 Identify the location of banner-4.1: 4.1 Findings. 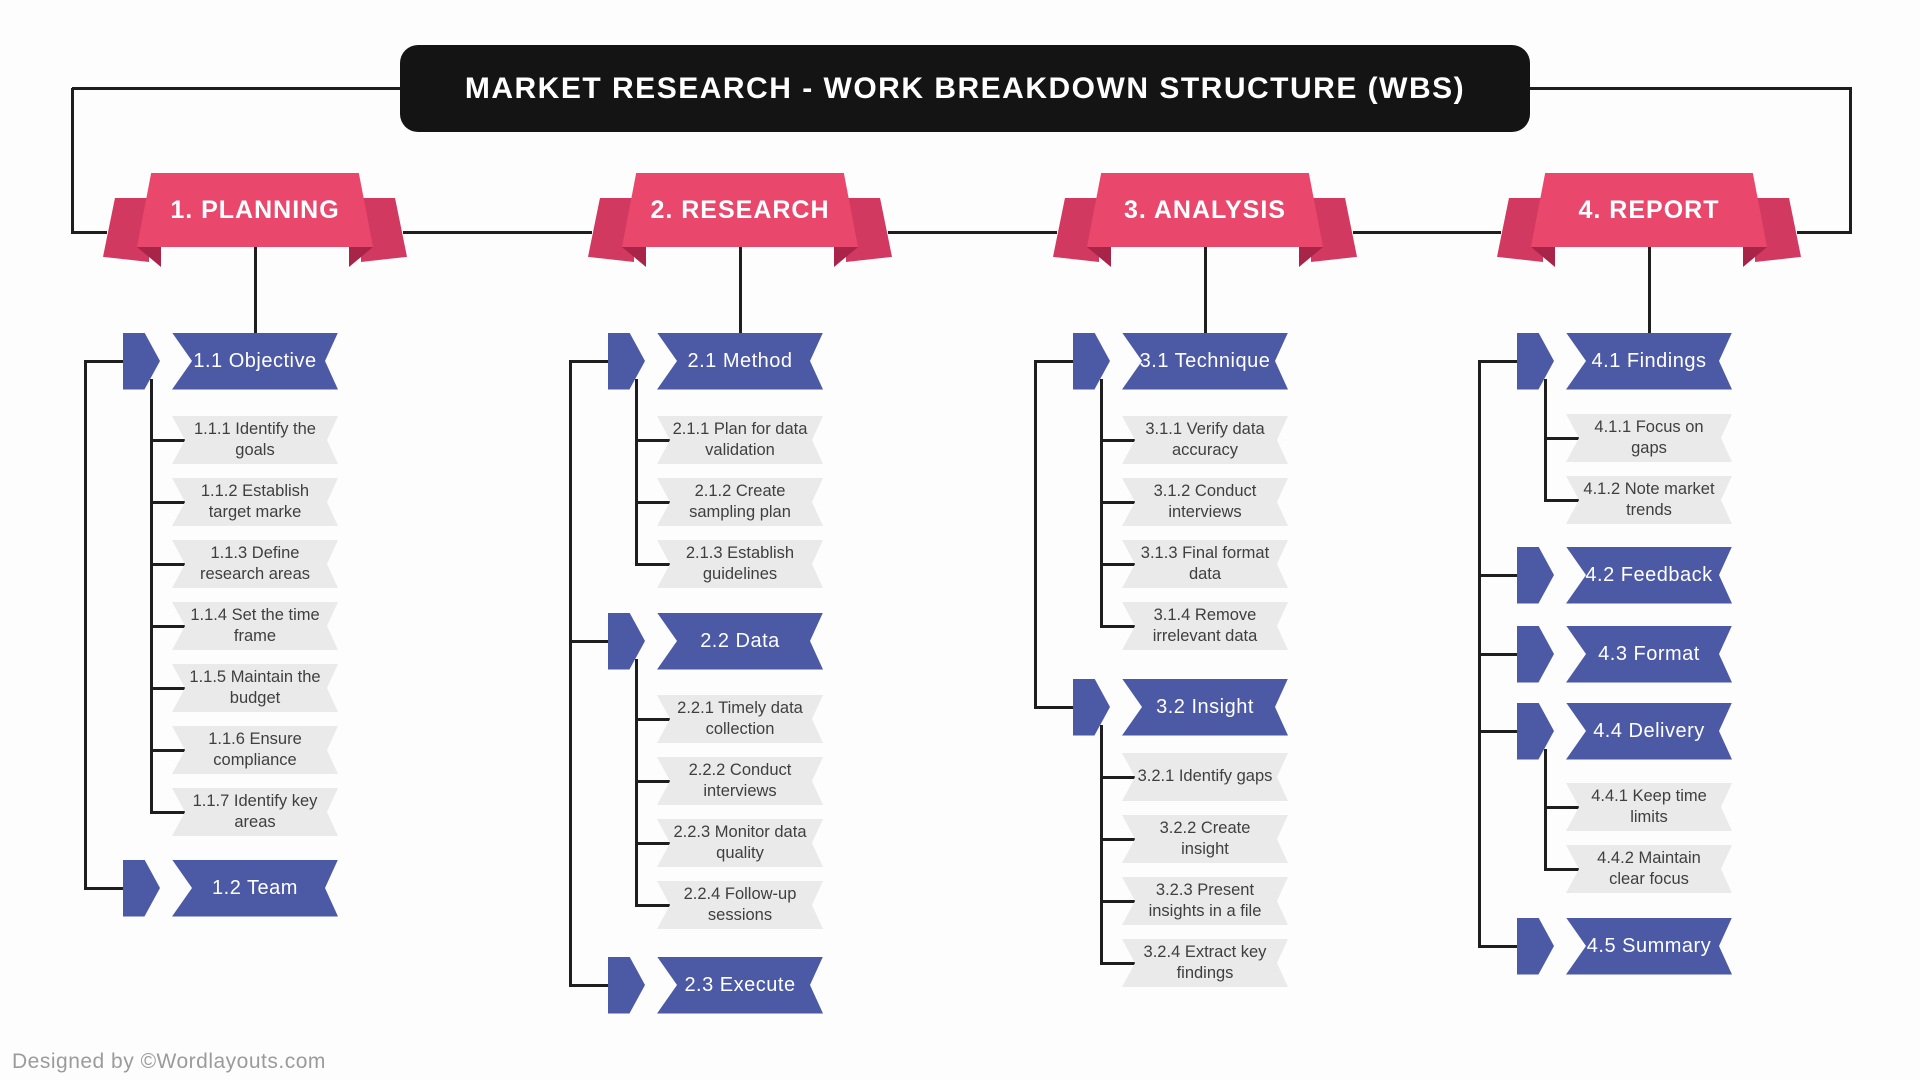
(1649, 361).